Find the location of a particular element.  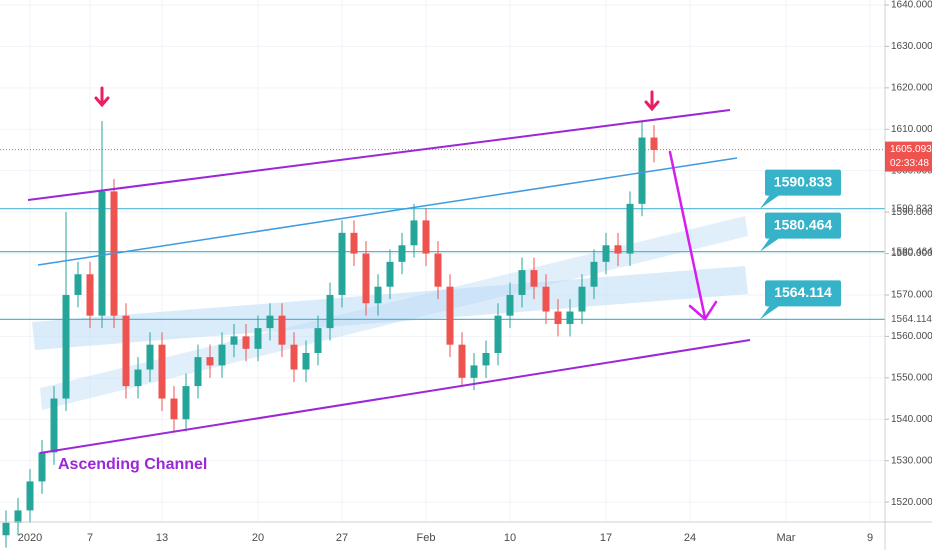

y-tick-label: 1630.000 is located at coordinates (911, 46).